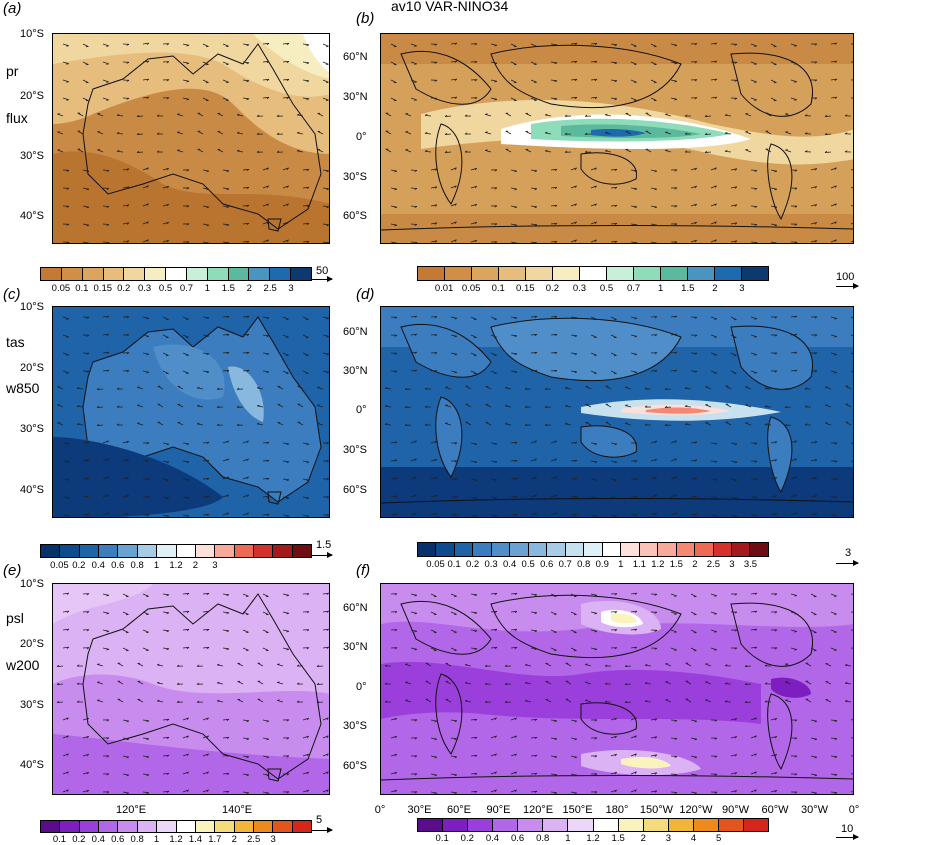 The image size is (950, 845). What do you see at coordinates (214, 839) in the screenshot?
I see `colorbar-label: 1.7` at bounding box center [214, 839].